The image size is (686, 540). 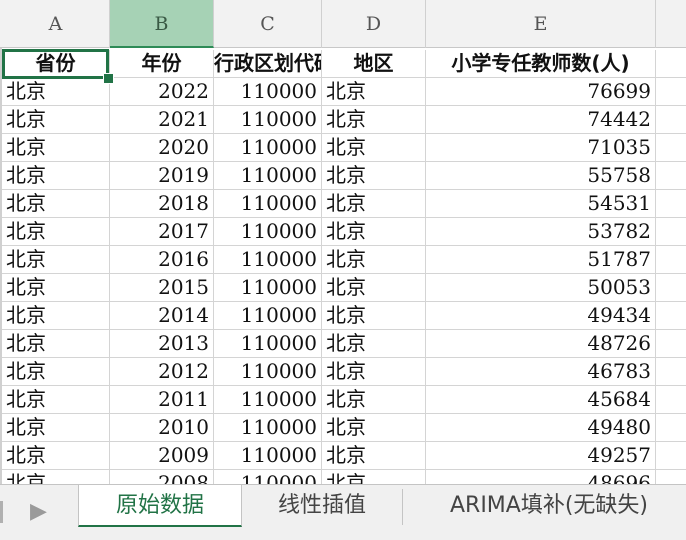 What do you see at coordinates (162, 176) in the screenshot?
I see `cell-year: 2019` at bounding box center [162, 176].